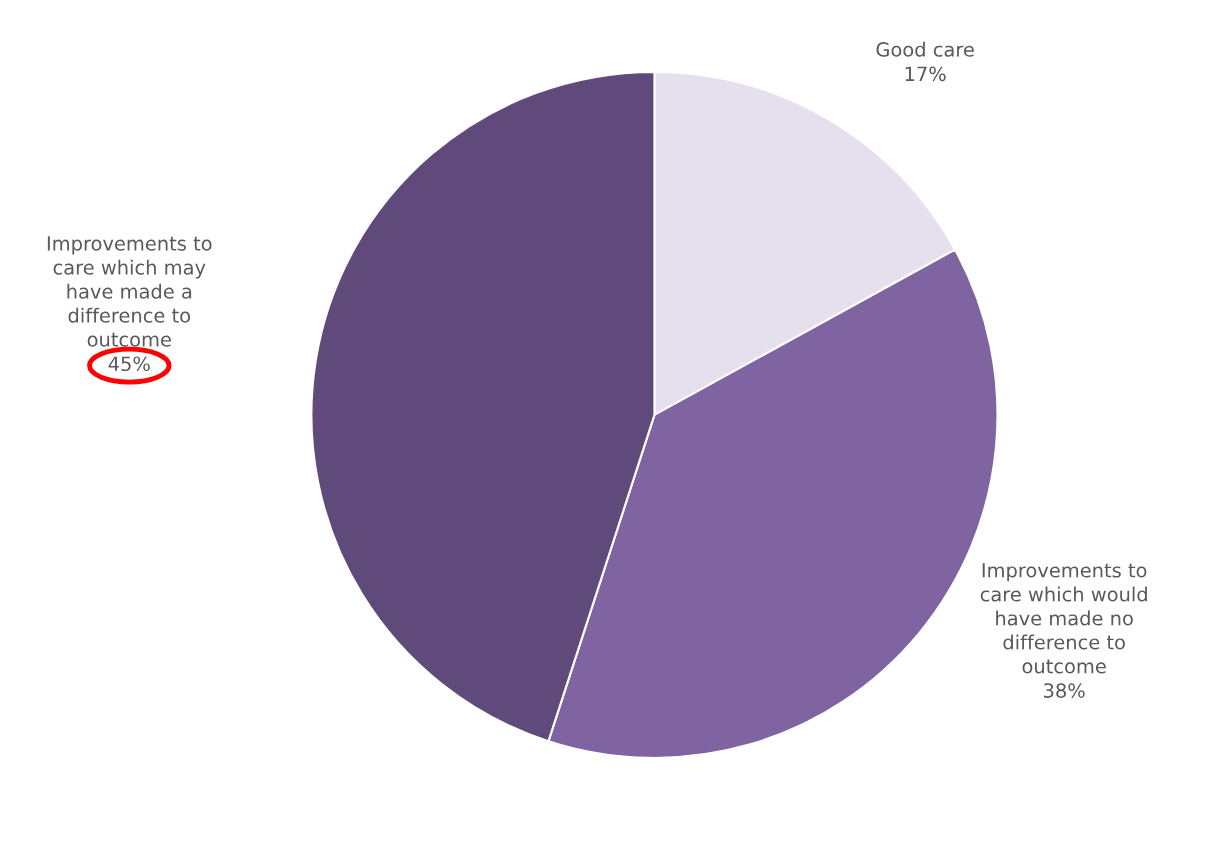  What do you see at coordinates (925, 74) in the screenshot?
I see `data-label: 17%` at bounding box center [925, 74].